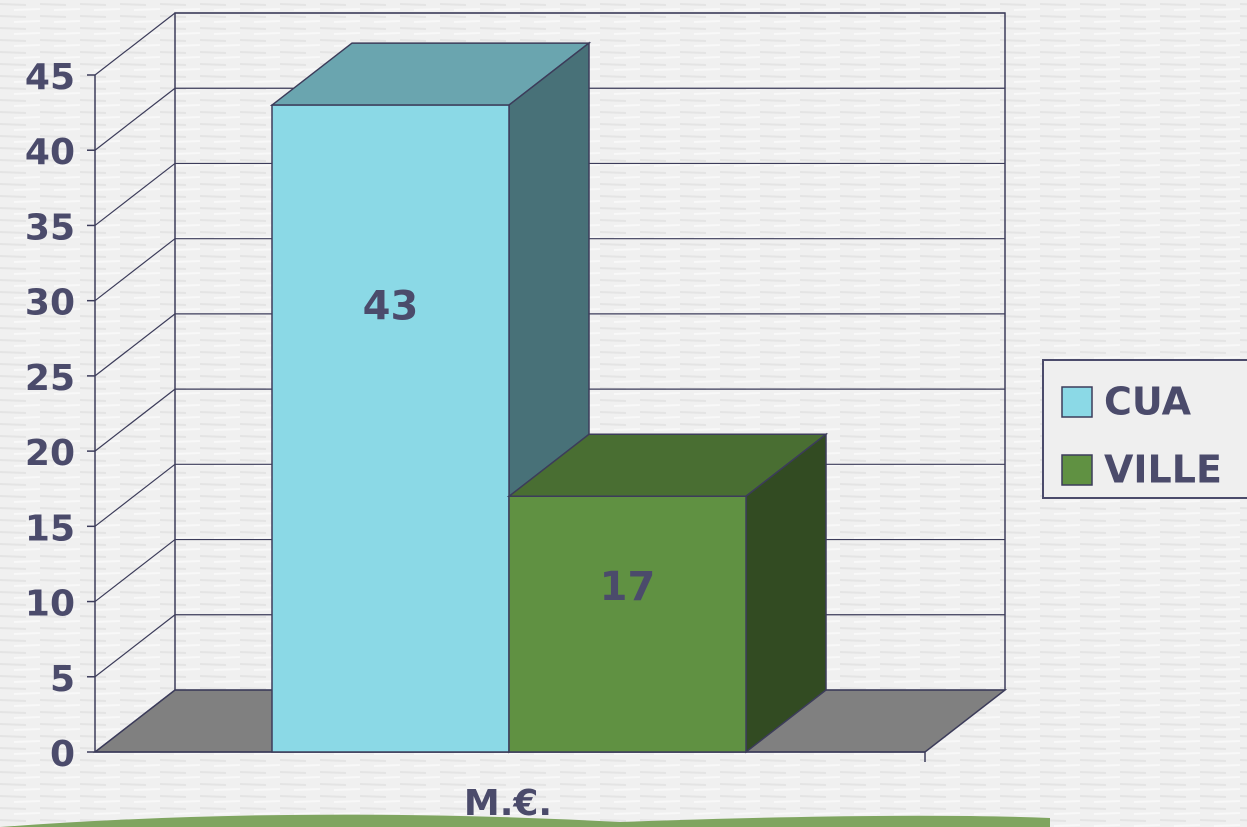 Image resolution: width=1247 pixels, height=827 pixels. Describe the element at coordinates (627, 624) in the screenshot. I see `bar` at that location.